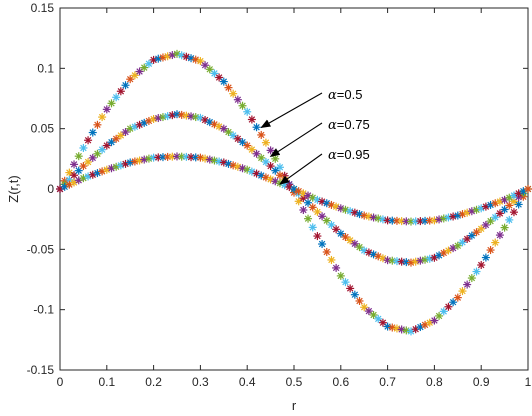 This screenshot has width=532, height=416. I want to click on y-tick-label: 0.1, so click(45, 68).